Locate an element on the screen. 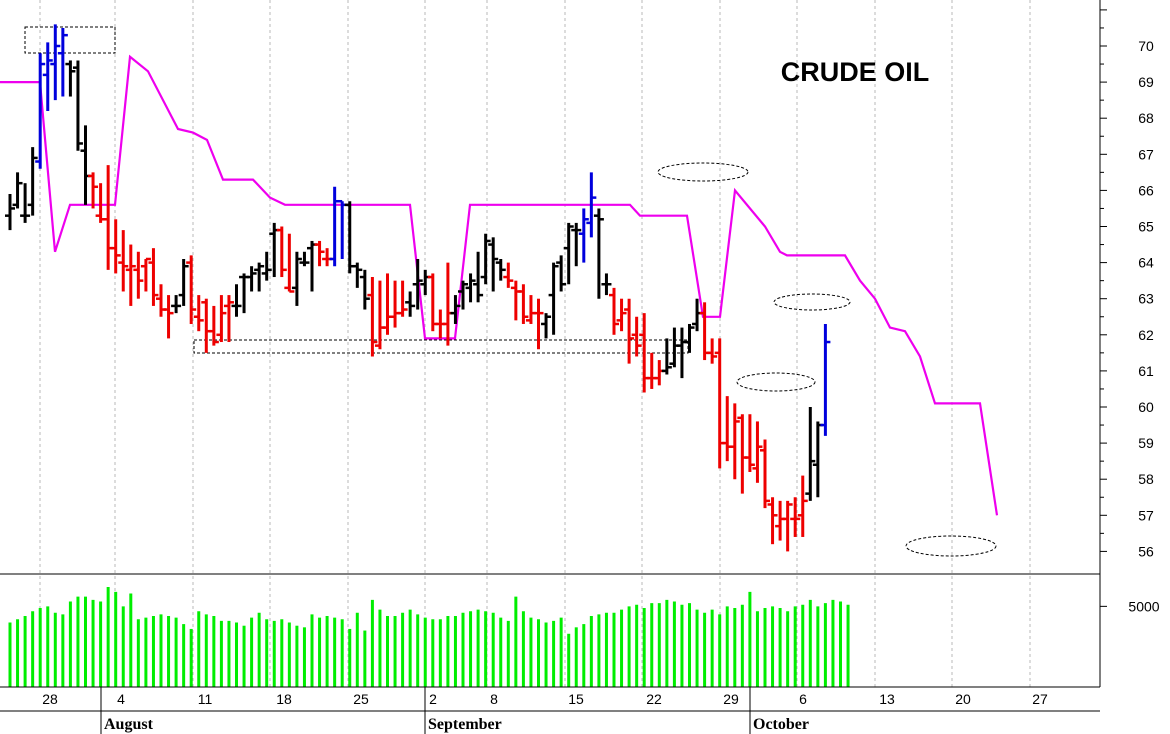 The width and height of the screenshot is (1170, 734). ytick-label-9: 65 is located at coordinates (1146, 227).